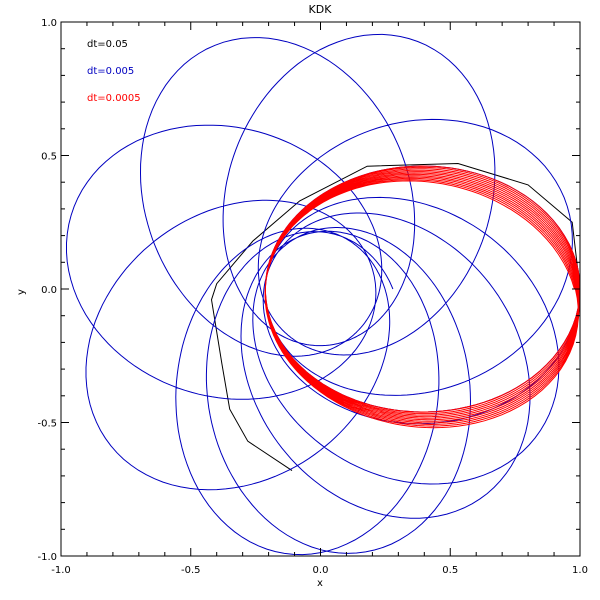 This screenshot has height=600, width=600. Describe the element at coordinates (47, 424) in the screenshot. I see `y-tick-label: -0.5` at that location.